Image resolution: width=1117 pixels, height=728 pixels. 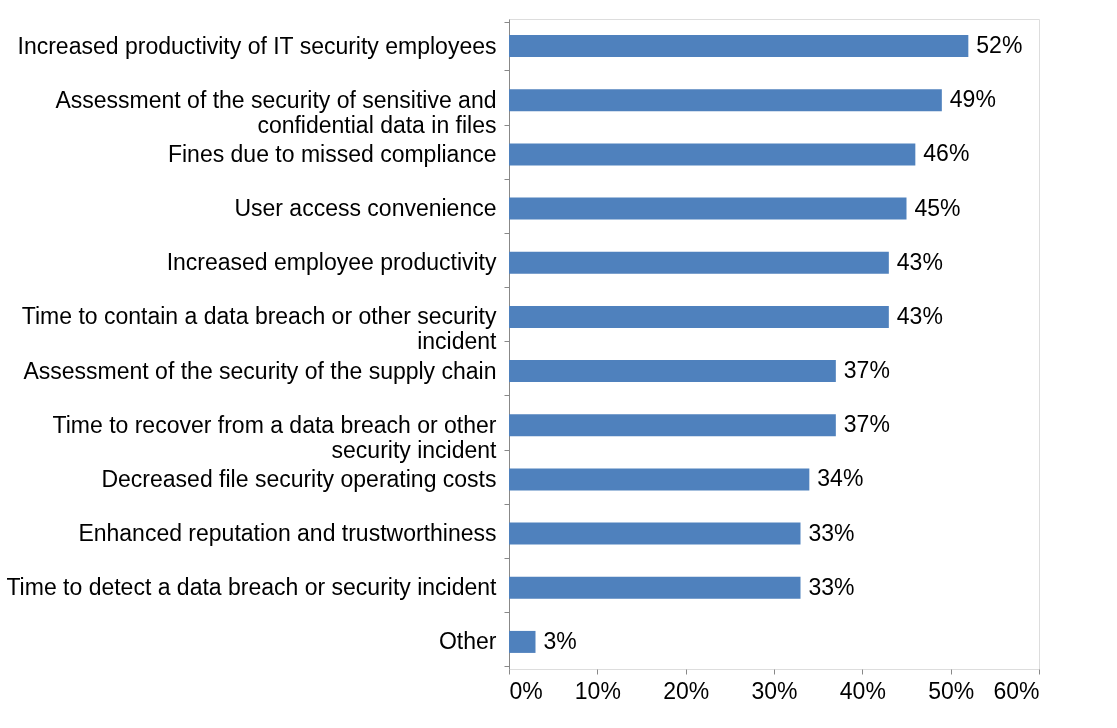 I want to click on x-tick-label: 30%, so click(x=774, y=690).